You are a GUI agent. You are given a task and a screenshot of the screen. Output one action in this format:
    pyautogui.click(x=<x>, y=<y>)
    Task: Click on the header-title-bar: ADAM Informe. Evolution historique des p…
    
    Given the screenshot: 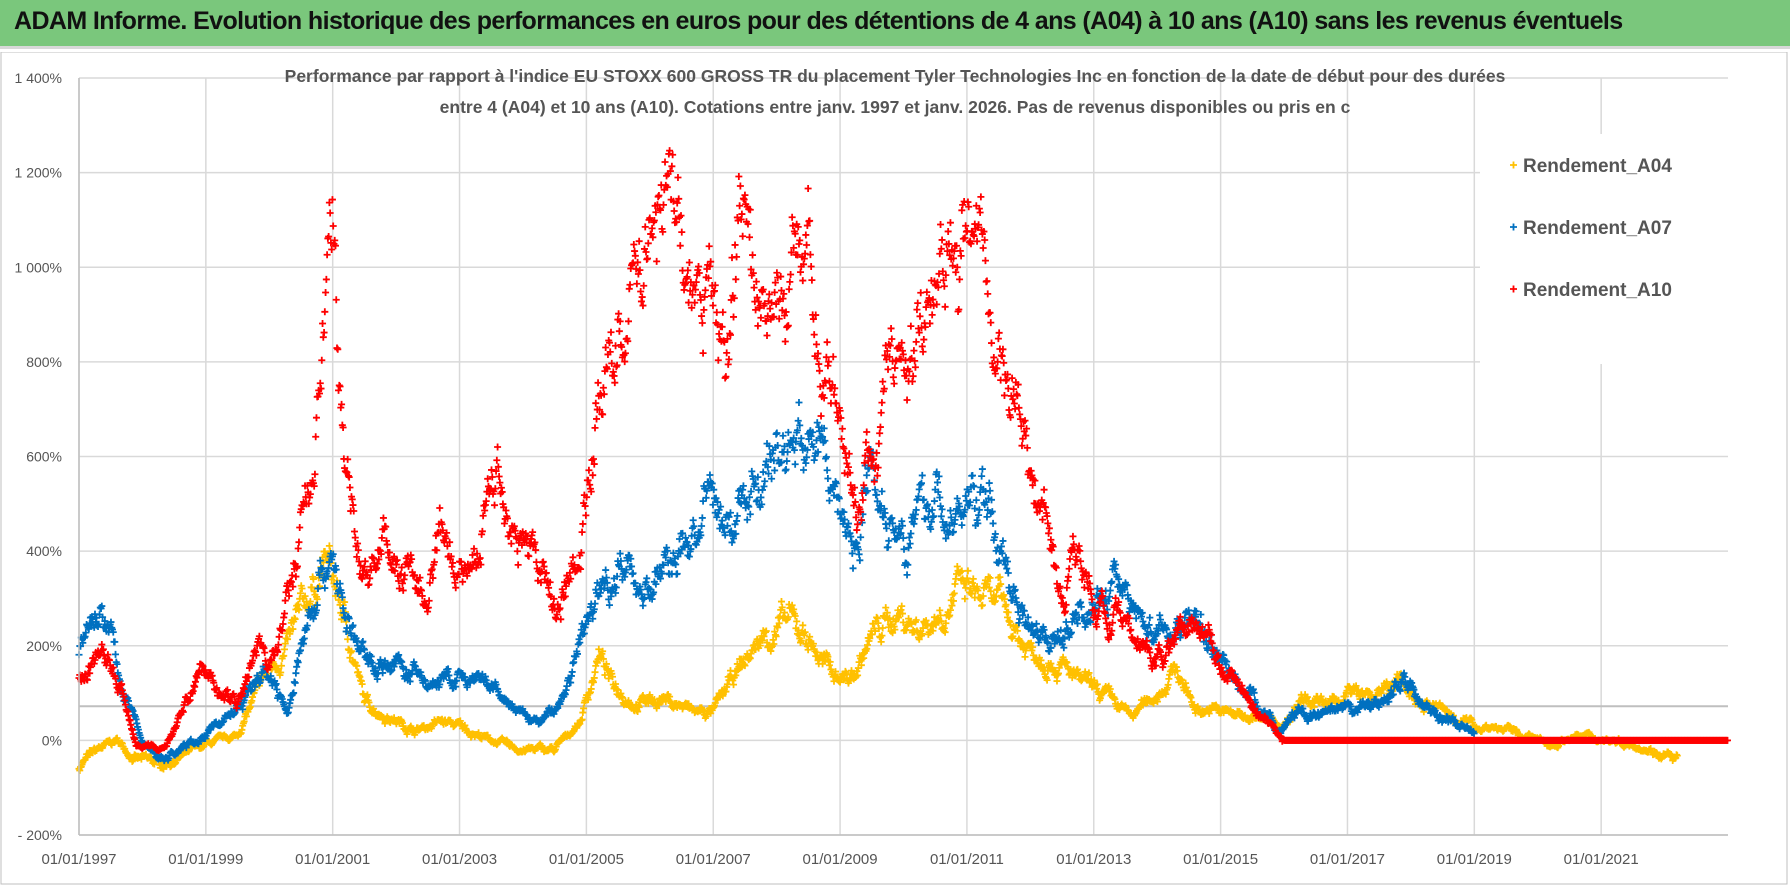 What is the action you would take?
    pyautogui.click(x=895, y=24)
    